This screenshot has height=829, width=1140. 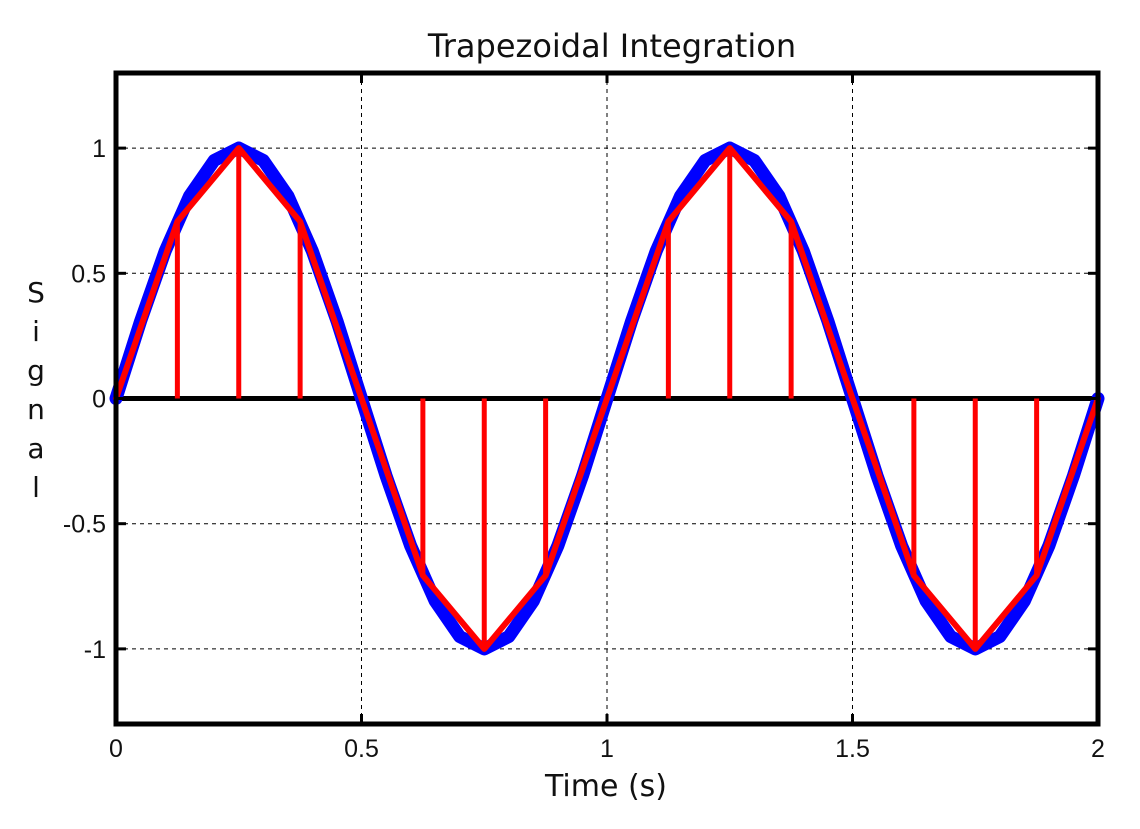 What do you see at coordinates (36, 370) in the screenshot?
I see `y-axis-title-letter: g` at bounding box center [36, 370].